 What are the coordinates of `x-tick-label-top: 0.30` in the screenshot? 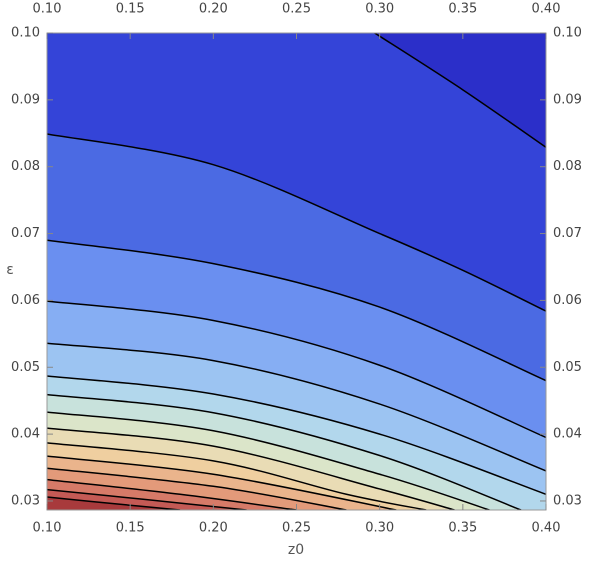 It's located at (379, 9).